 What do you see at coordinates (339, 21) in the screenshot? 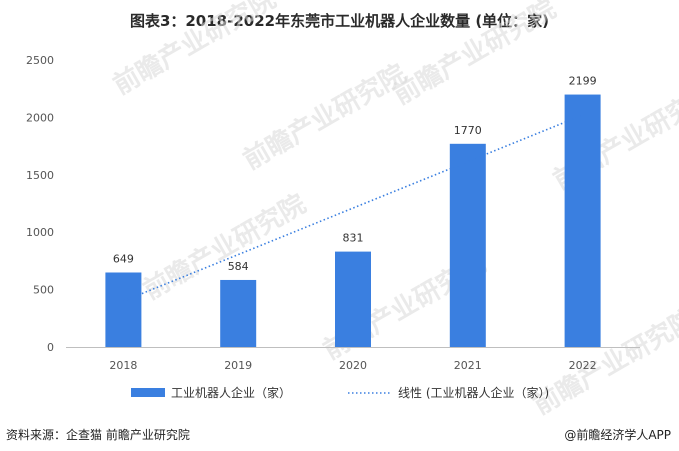
I see `chart-title: 图表3：2018-2022年东莞市工业机器人企业数量 (单位：家)` at bounding box center [339, 21].